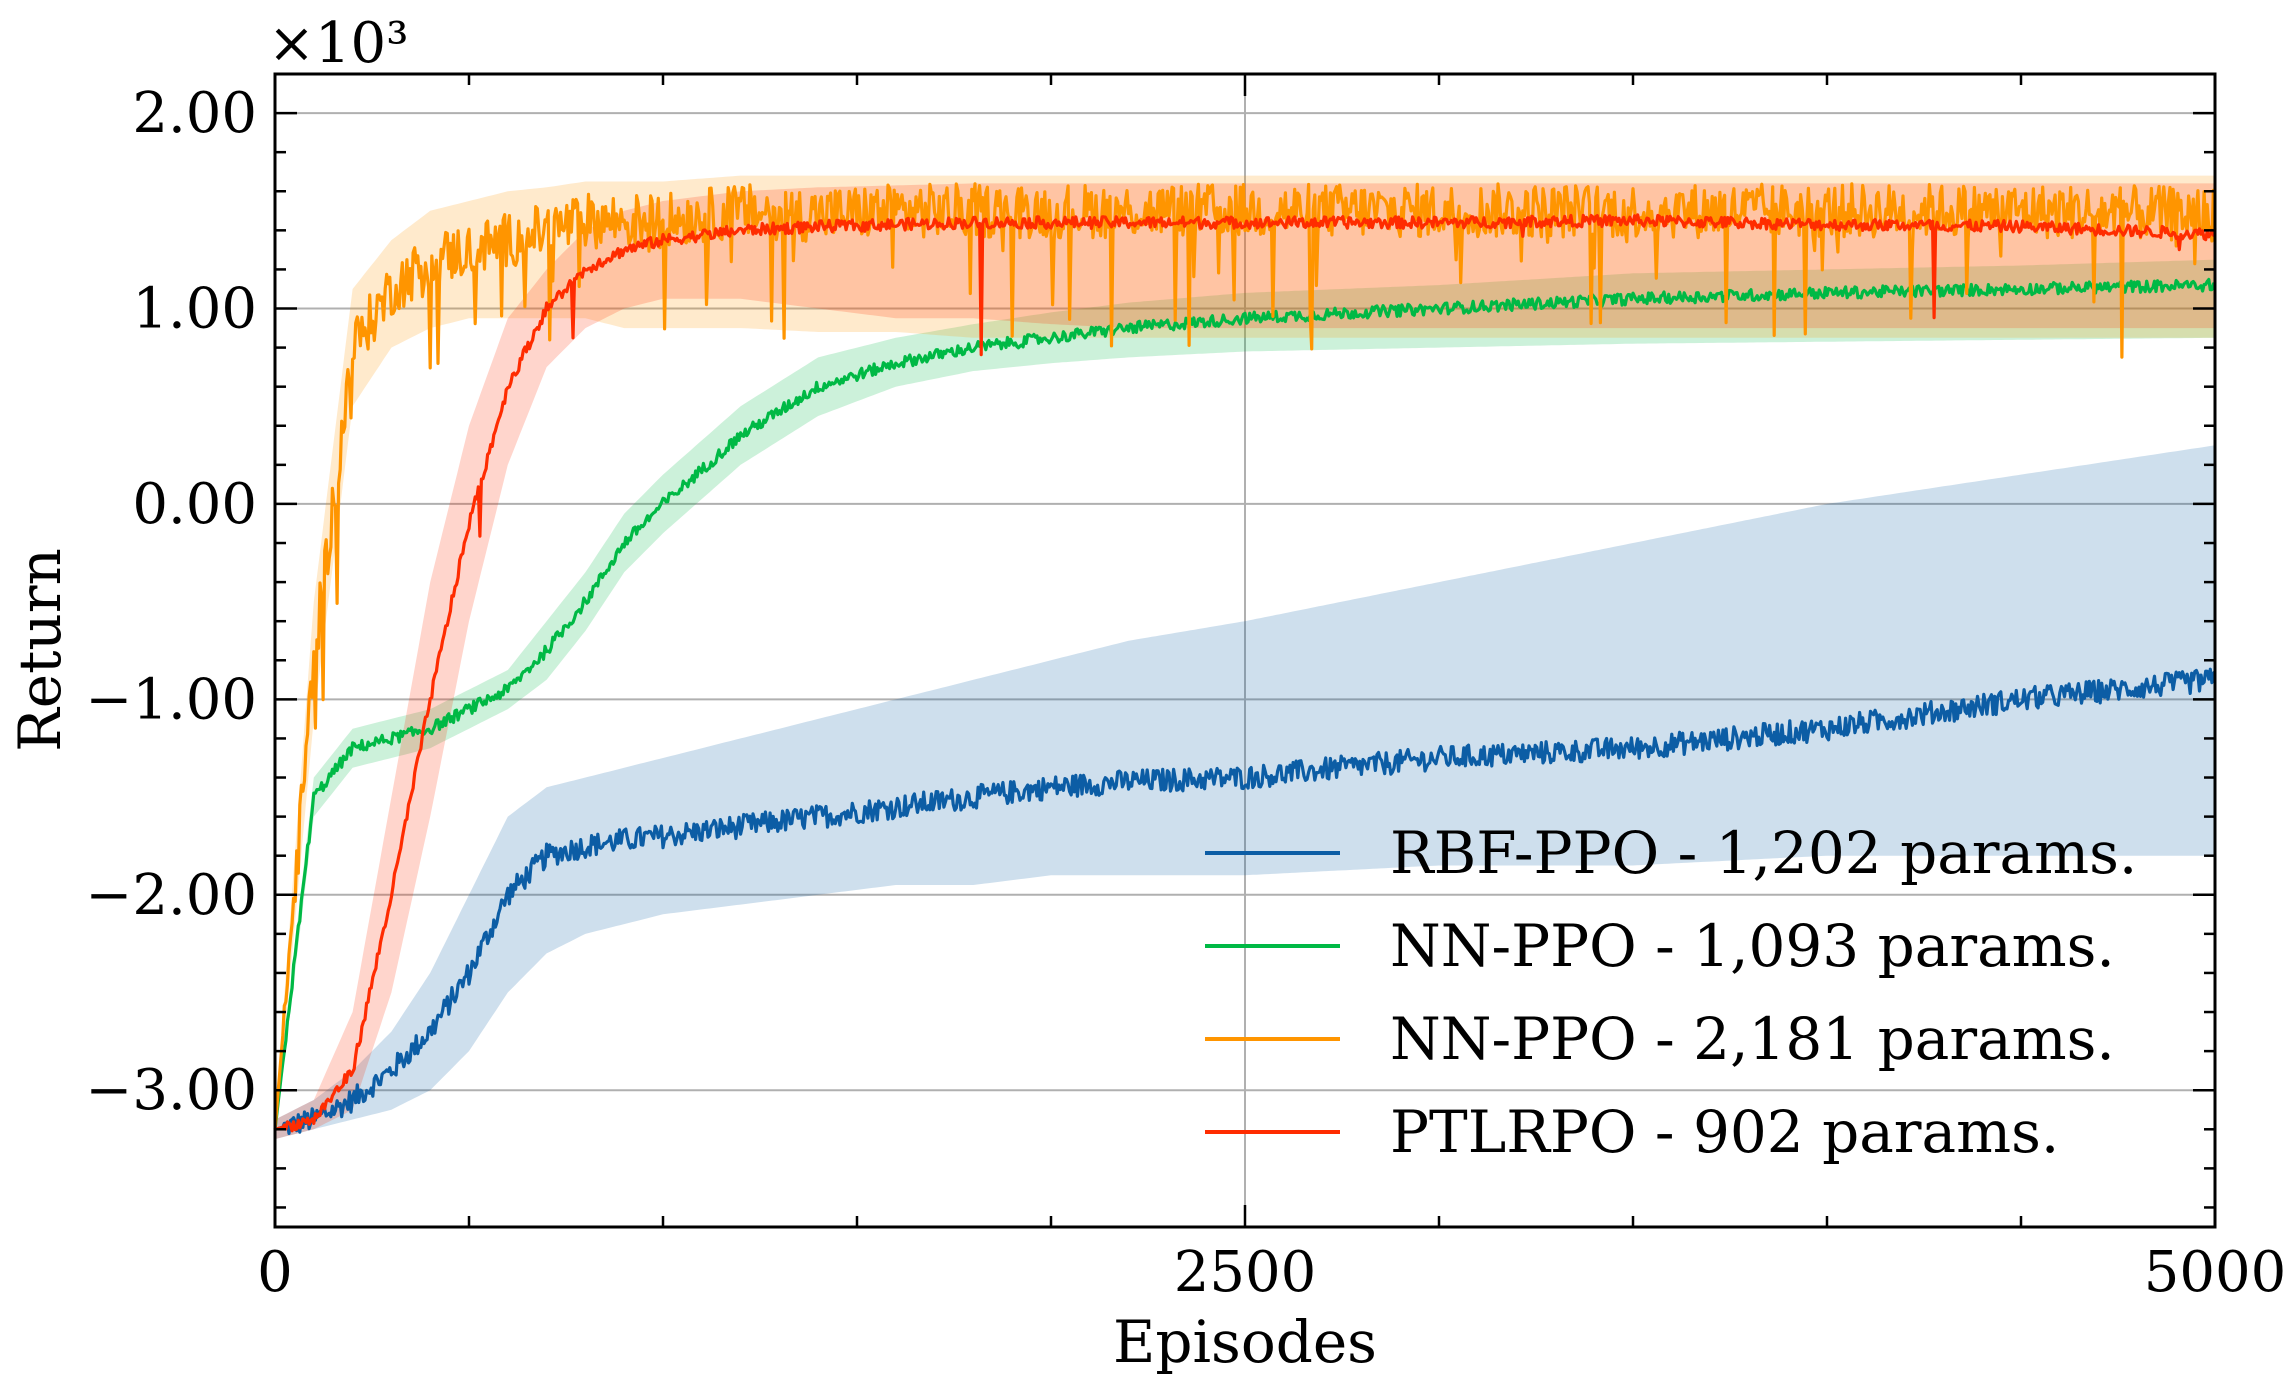 The height and width of the screenshot is (1386, 2286). What do you see at coordinates (2215, 1272) in the screenshot?
I see `x-tick-label: 5000` at bounding box center [2215, 1272].